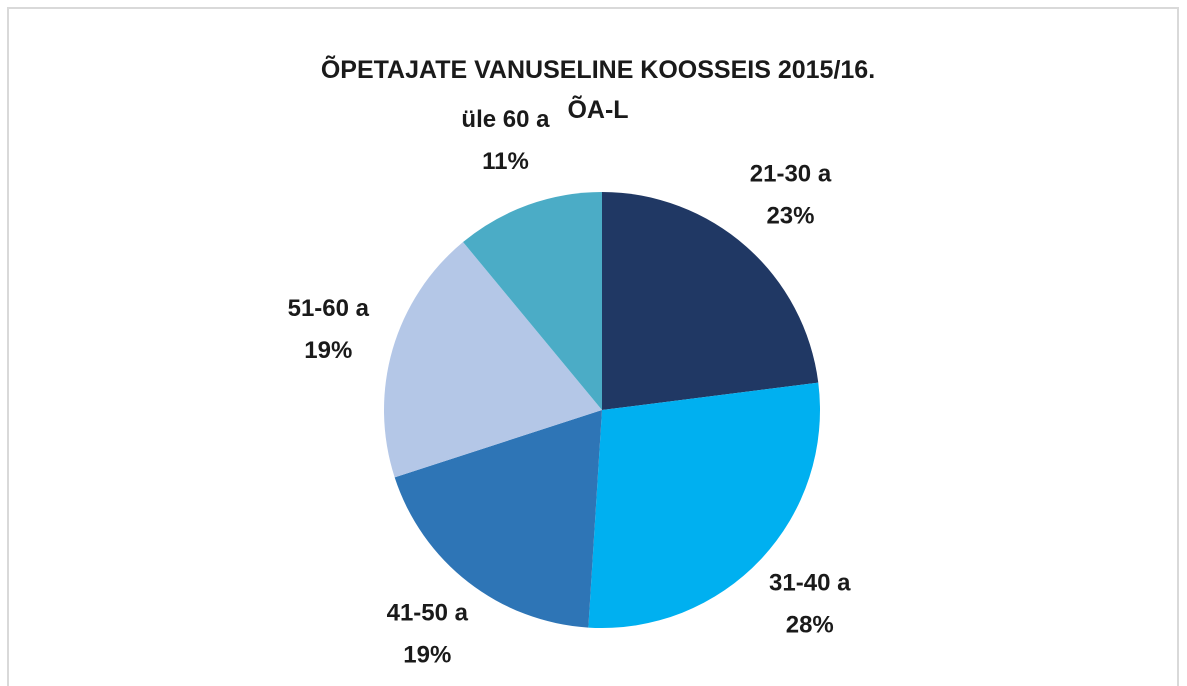  Describe the element at coordinates (505, 161) in the screenshot. I see `slice-value-label: 11%` at that location.